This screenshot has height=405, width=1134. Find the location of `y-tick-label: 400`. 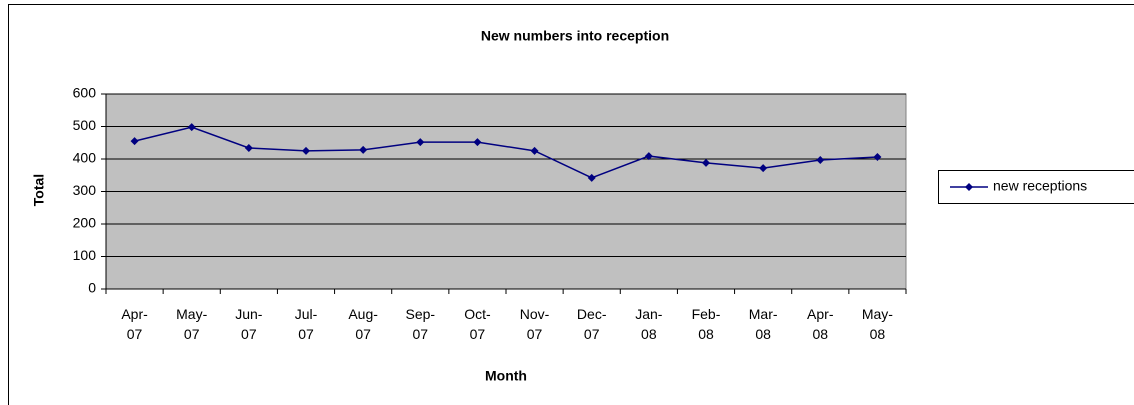

y-tick-label: 400 is located at coordinates (85, 158).